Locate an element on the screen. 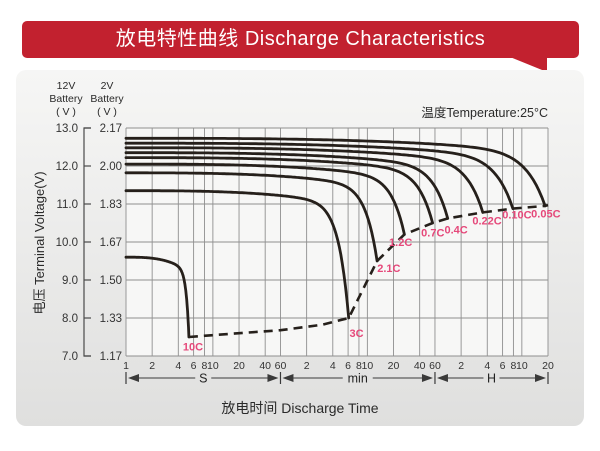 This screenshot has width=600, height=451. y-tick-label-12v: 9.0 is located at coordinates (70, 281).